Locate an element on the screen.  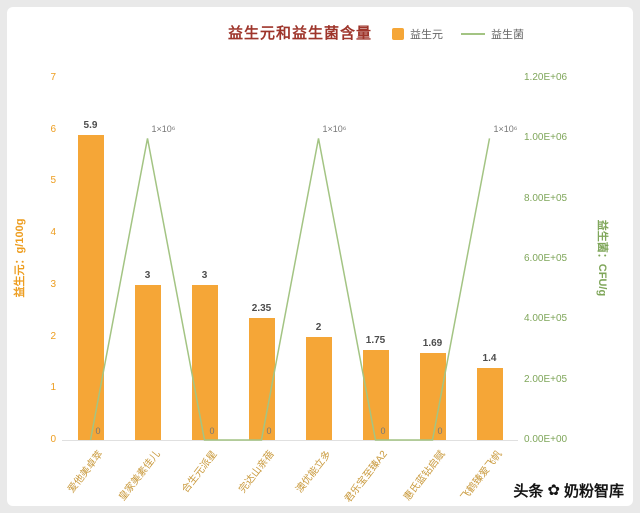
x-axis-line is located at coordinates (290, 440).